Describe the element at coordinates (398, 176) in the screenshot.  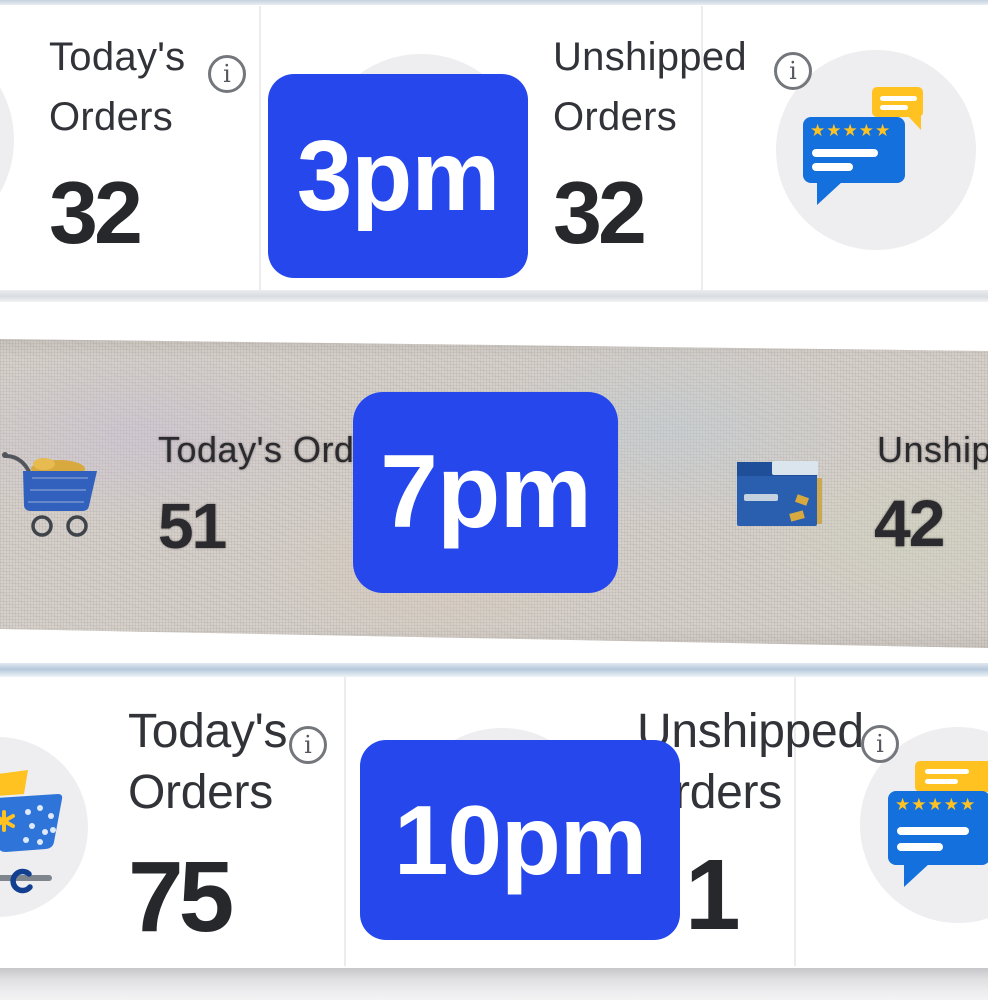
I see `time-annotation-3pm: 3pm` at that location.